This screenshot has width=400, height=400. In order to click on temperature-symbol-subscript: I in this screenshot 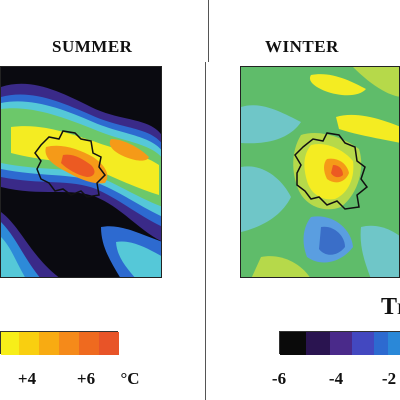, I will do `click(398, 309)`.